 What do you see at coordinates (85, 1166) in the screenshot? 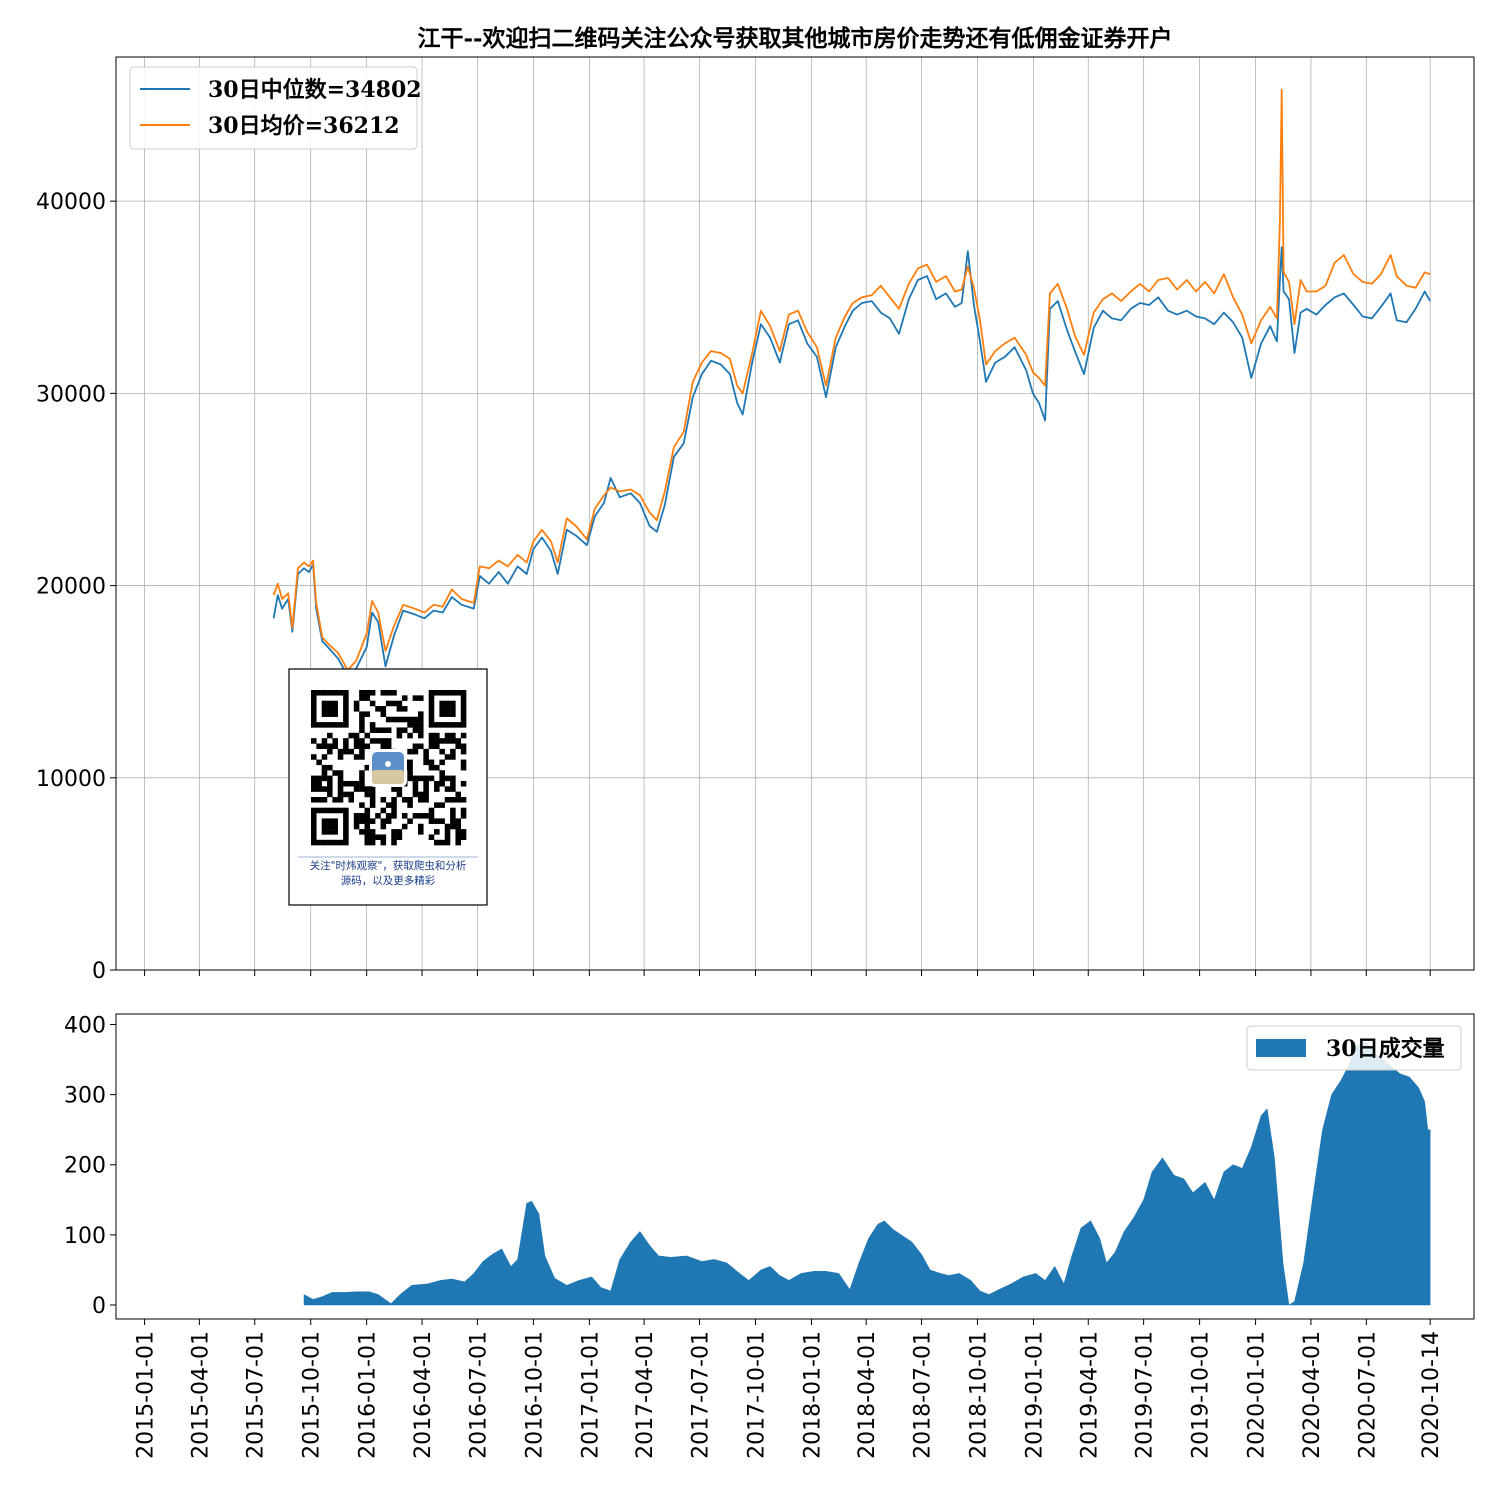
I see `bottom-ytick-label-2: 200` at bounding box center [85, 1166].